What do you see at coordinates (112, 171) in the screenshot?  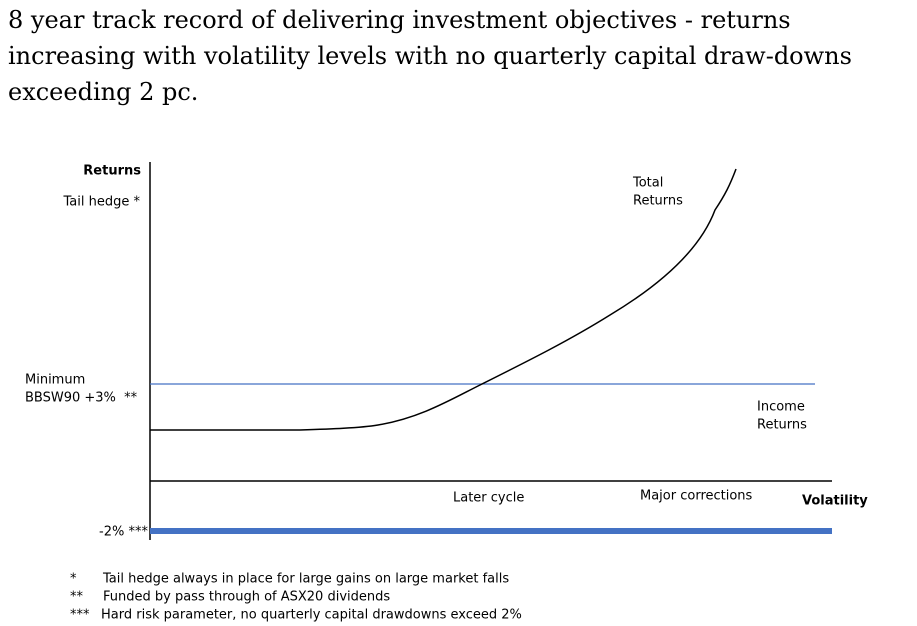 I see `y-axis-label: Returns` at bounding box center [112, 171].